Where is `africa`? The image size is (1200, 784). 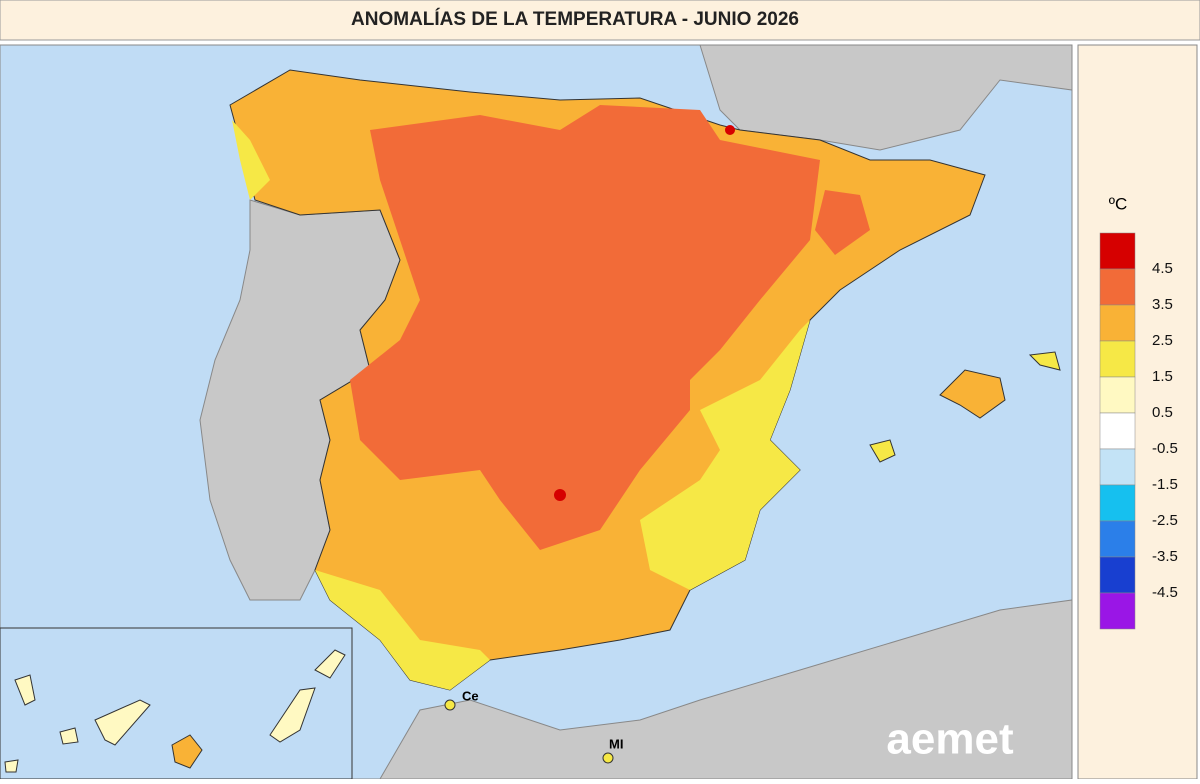
africa is located at coordinates (726, 689).